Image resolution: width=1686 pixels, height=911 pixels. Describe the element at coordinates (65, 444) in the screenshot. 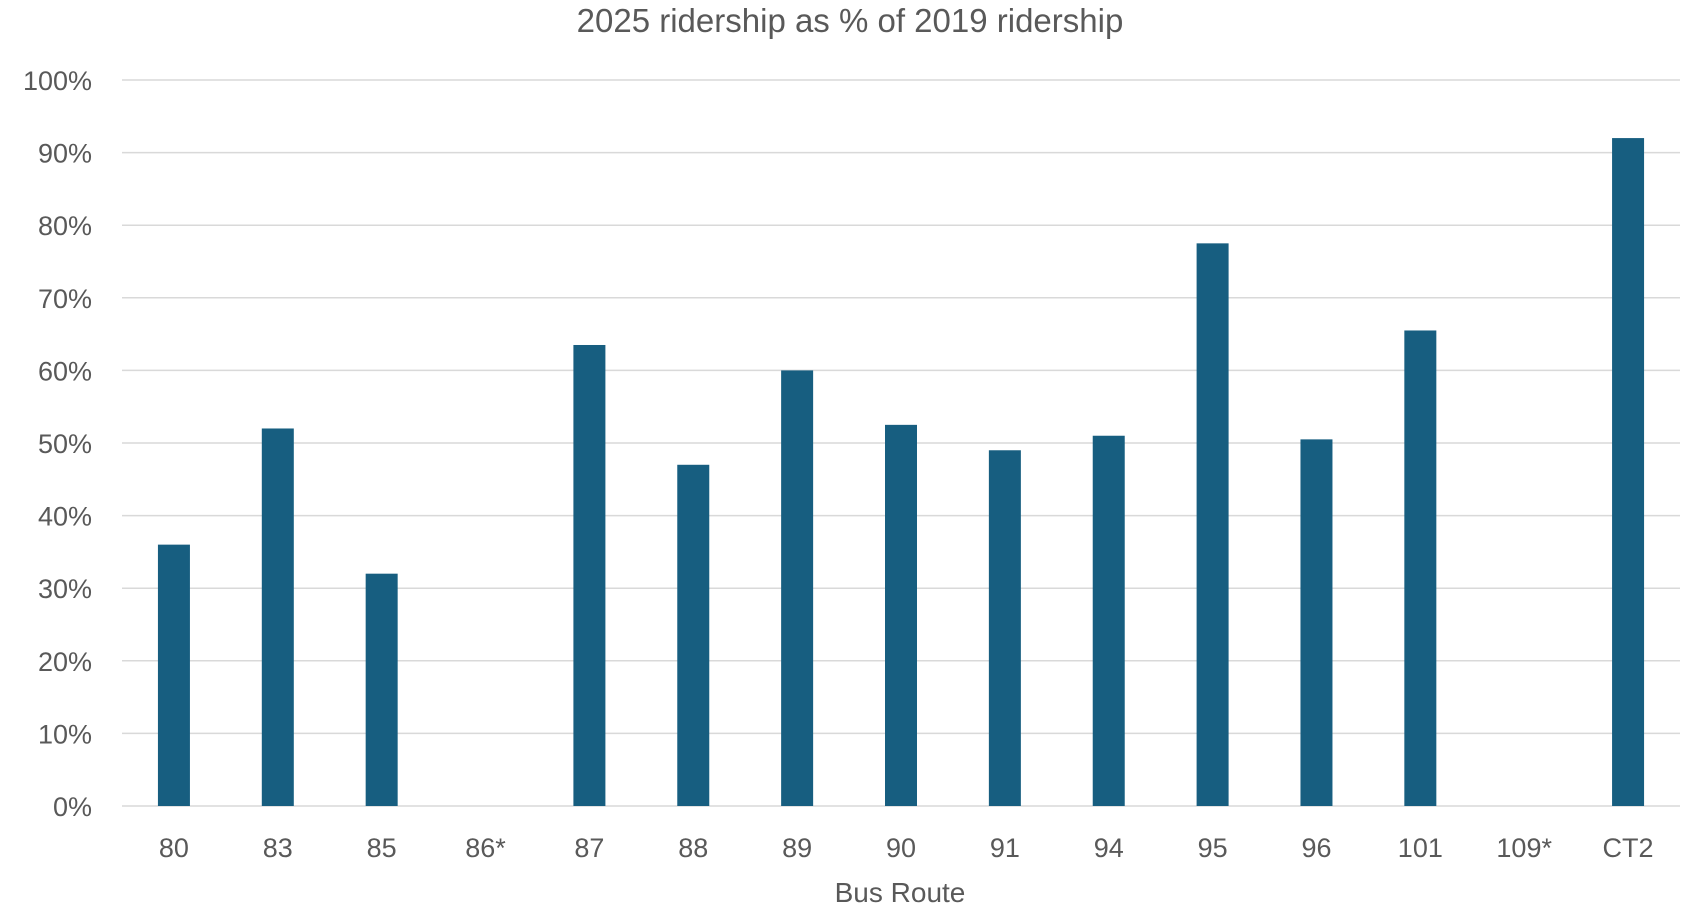

I see `y-tick-label: 50%` at that location.